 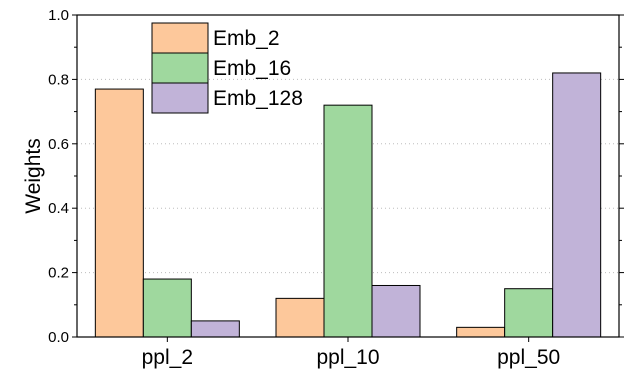 What do you see at coordinates (167, 357) in the screenshot?
I see `x-tick-label: ppl_2` at bounding box center [167, 357].